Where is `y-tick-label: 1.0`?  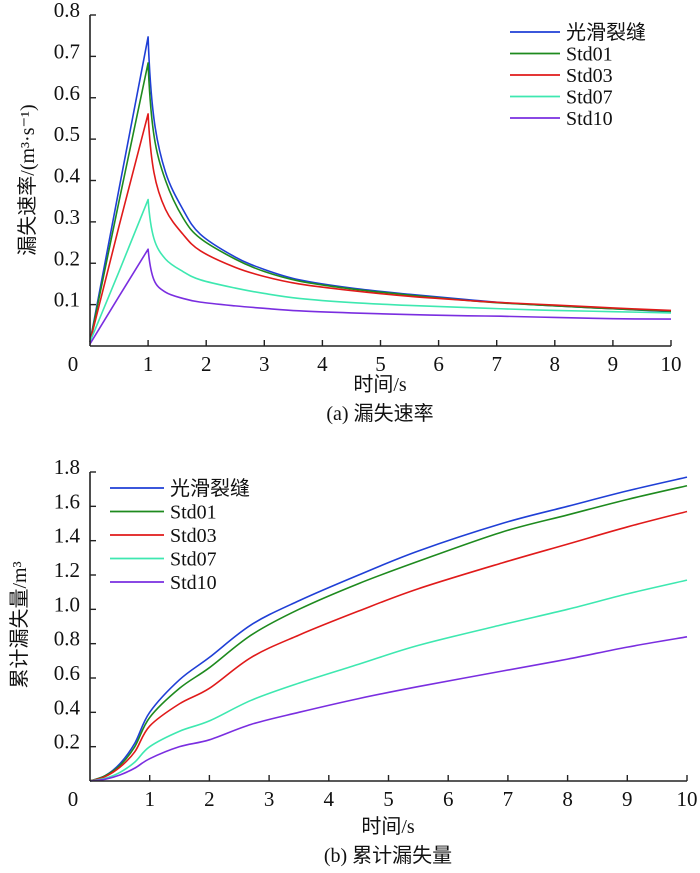
y-tick-label: 1.0 is located at coordinates (67, 604).